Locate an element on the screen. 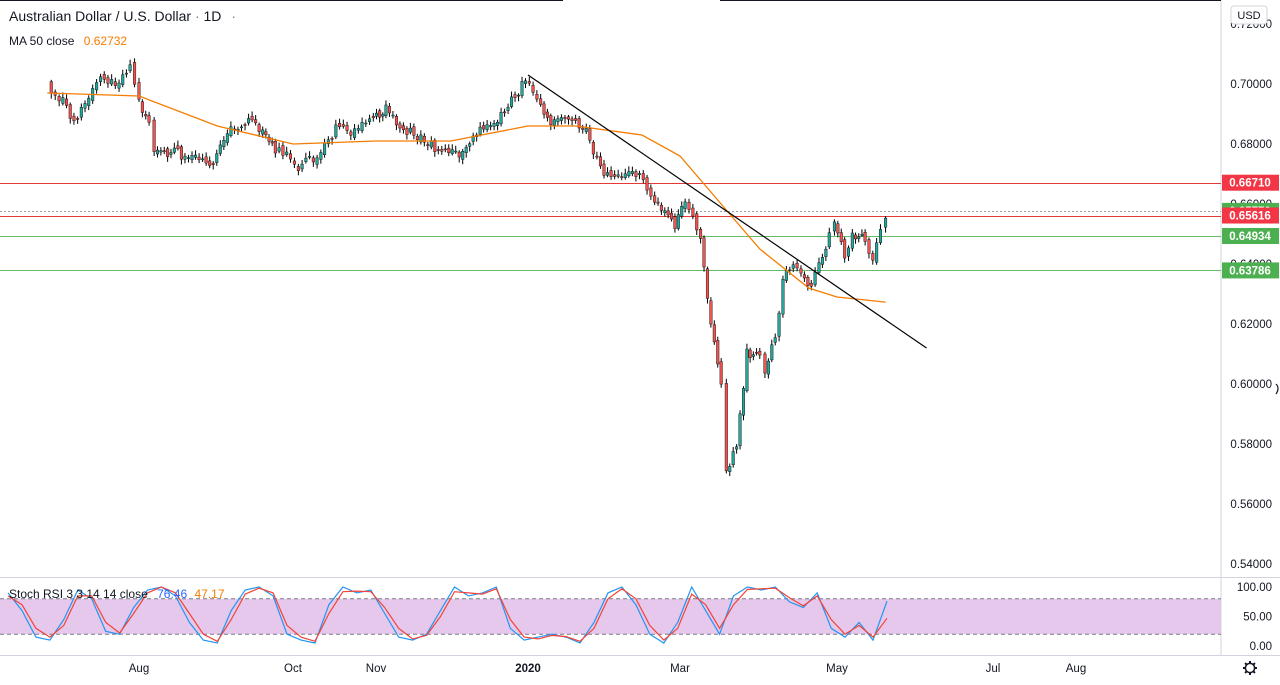  stoch-rsi-d-line is located at coordinates (447, 614).